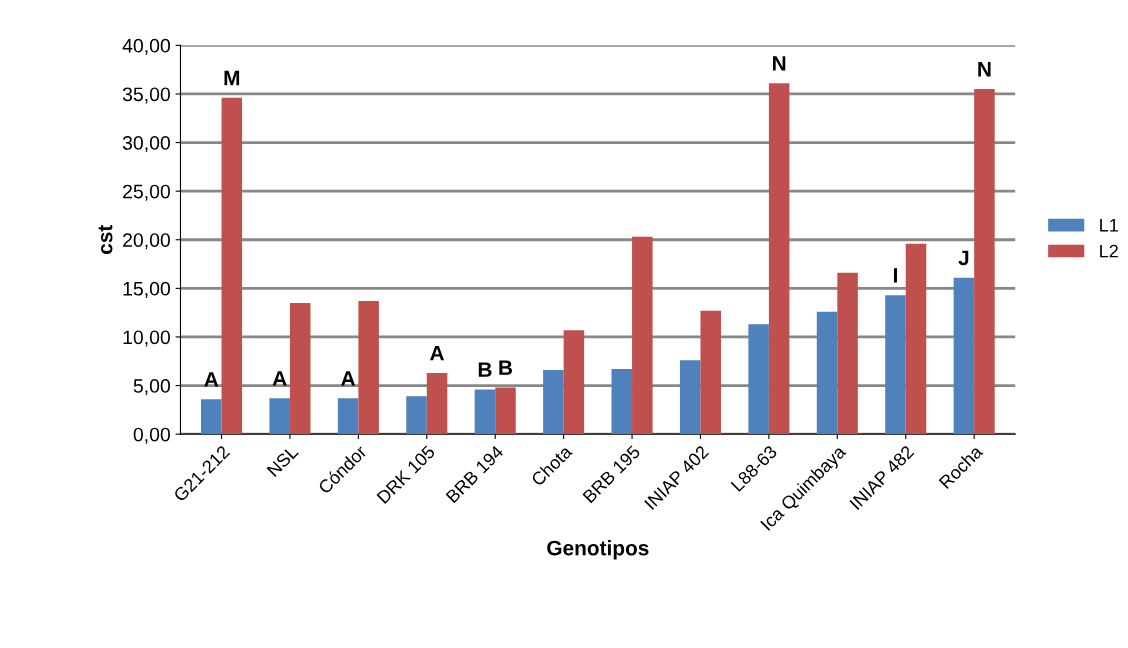  Describe the element at coordinates (1109, 225) in the screenshot. I see `legend-label: L1` at that location.